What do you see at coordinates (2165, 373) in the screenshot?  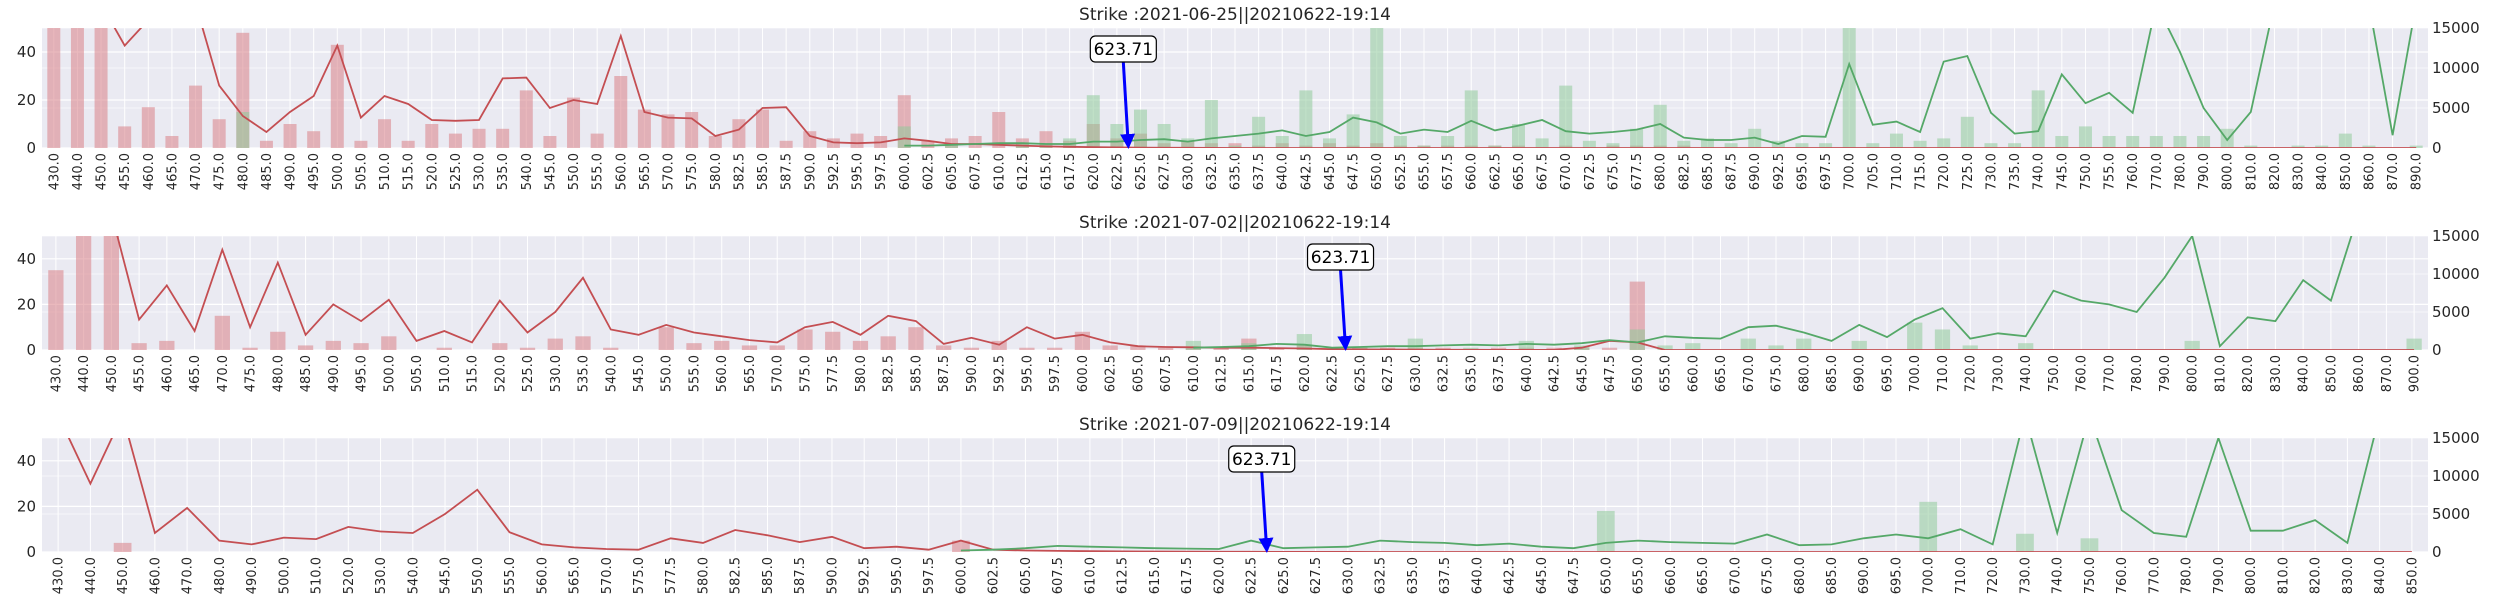 I see `x-tick-label: 790.0` at bounding box center [2165, 373].